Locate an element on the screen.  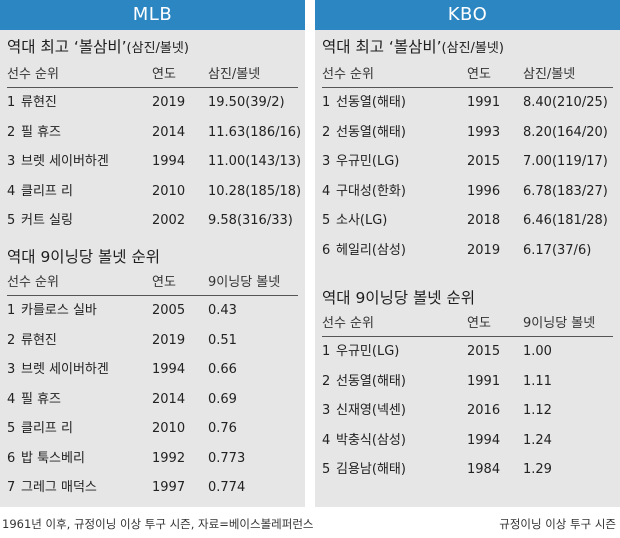
year-cell: 1993 is located at coordinates (484, 132).